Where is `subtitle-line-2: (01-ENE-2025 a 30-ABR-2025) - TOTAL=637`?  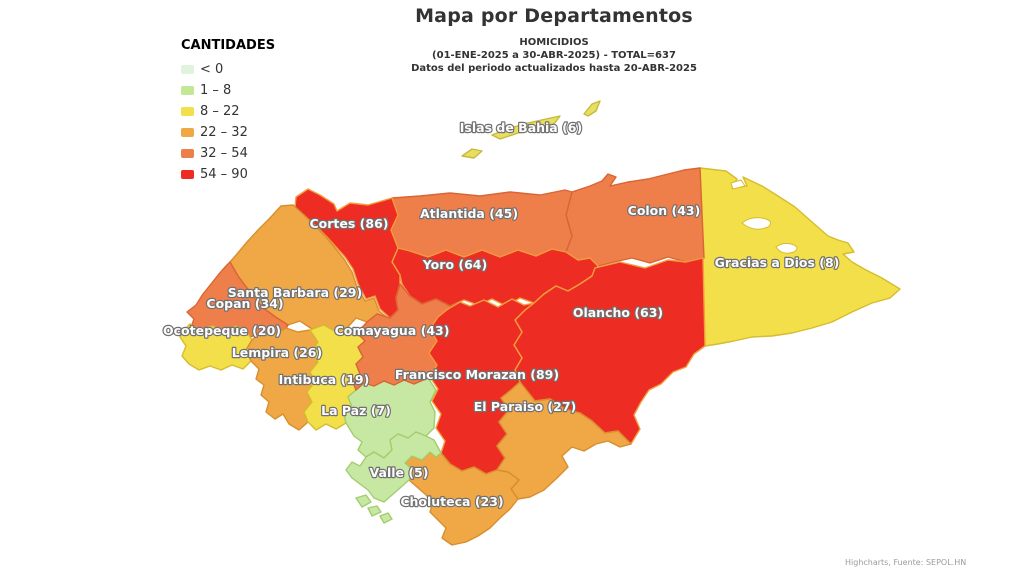 subtitle-line-2: (01-ENE-2025 a 30-ABR-2025) - TOTAL=637 is located at coordinates (554, 55).